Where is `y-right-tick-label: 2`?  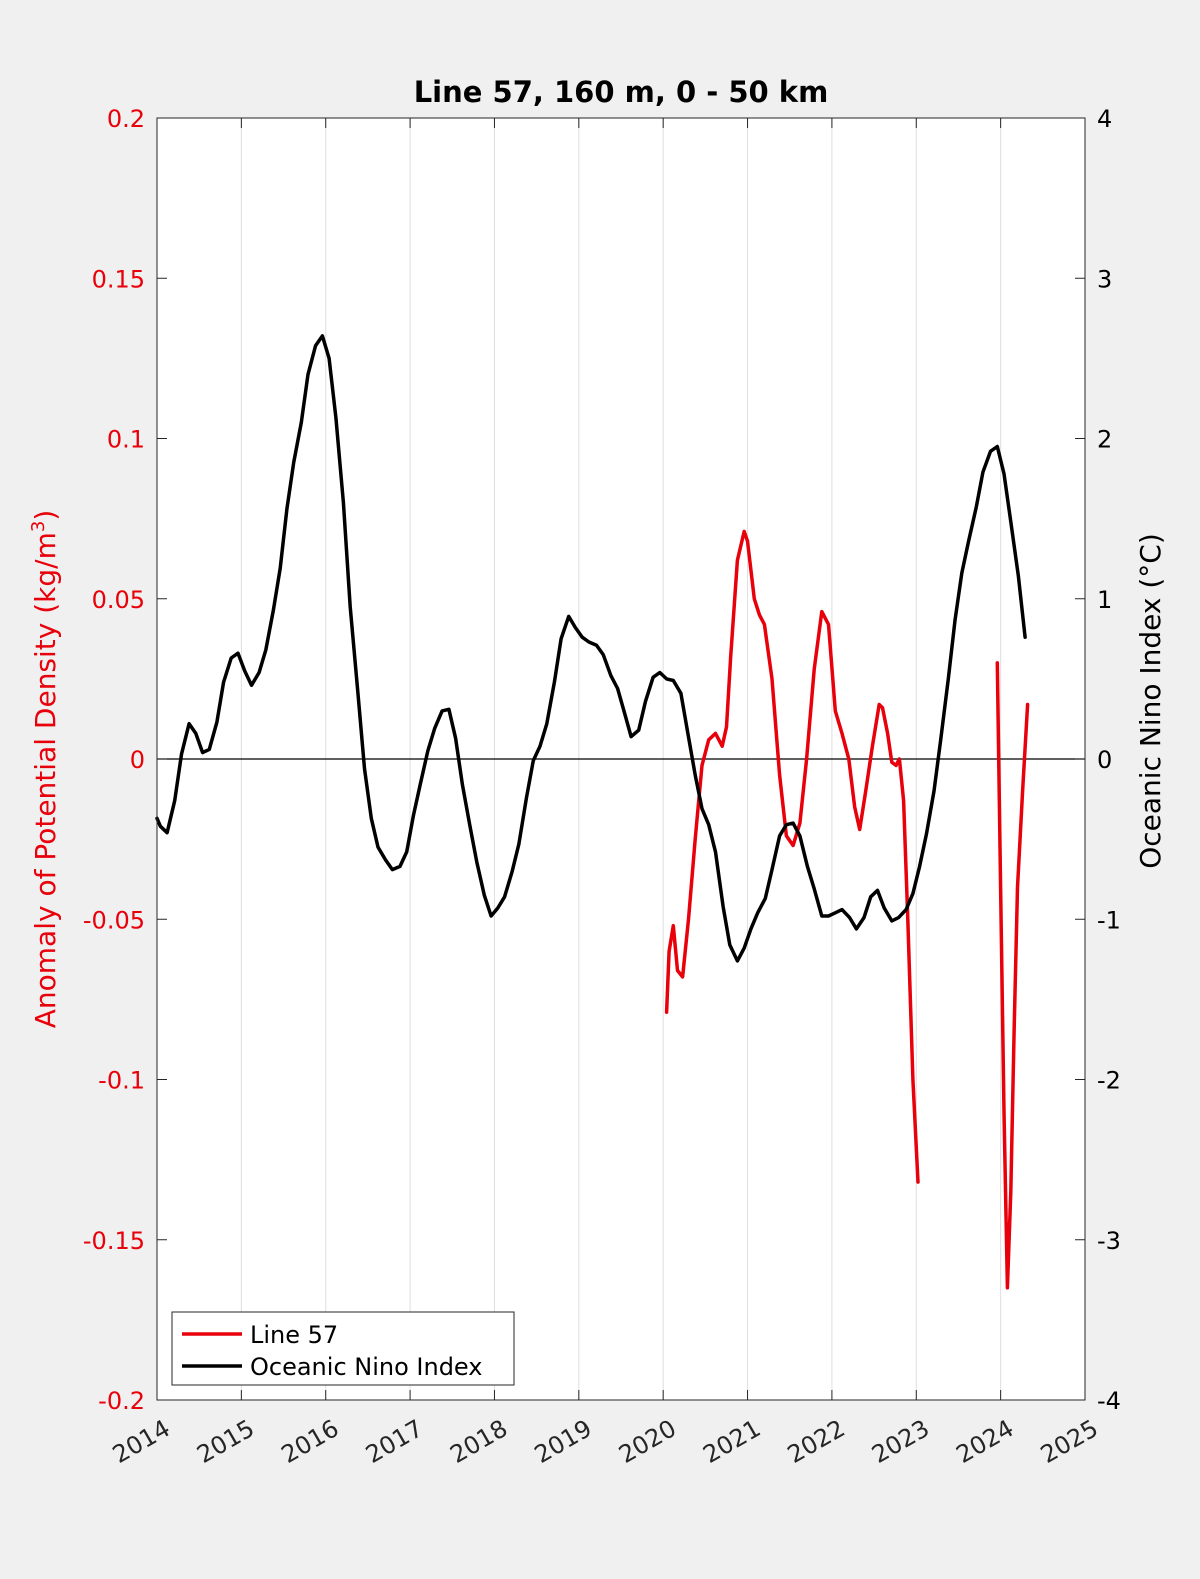 y-right-tick-label: 2 is located at coordinates (1104, 440).